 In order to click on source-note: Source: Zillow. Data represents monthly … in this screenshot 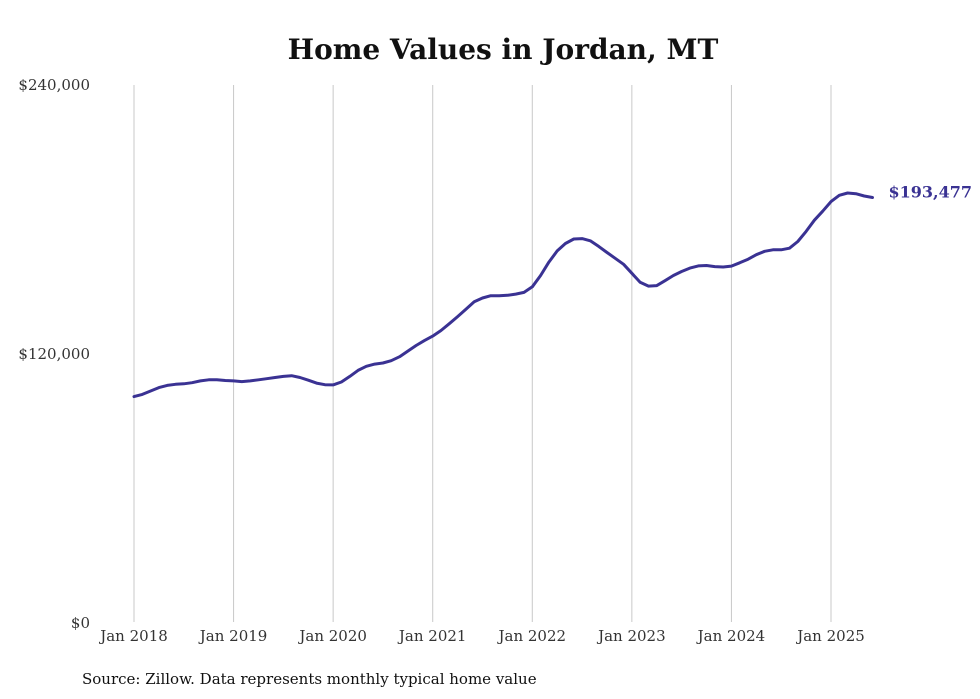, I will do `click(309, 679)`.